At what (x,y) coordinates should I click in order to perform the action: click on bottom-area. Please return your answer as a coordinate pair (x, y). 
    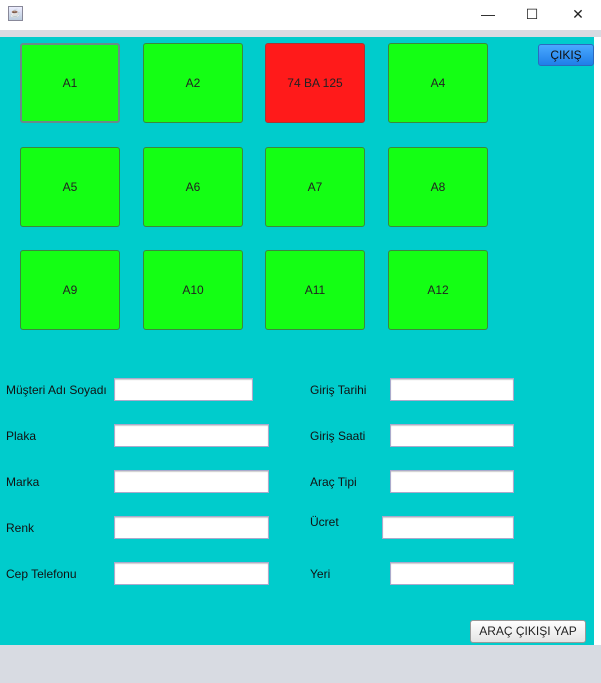
    Looking at the image, I should click on (300, 664).